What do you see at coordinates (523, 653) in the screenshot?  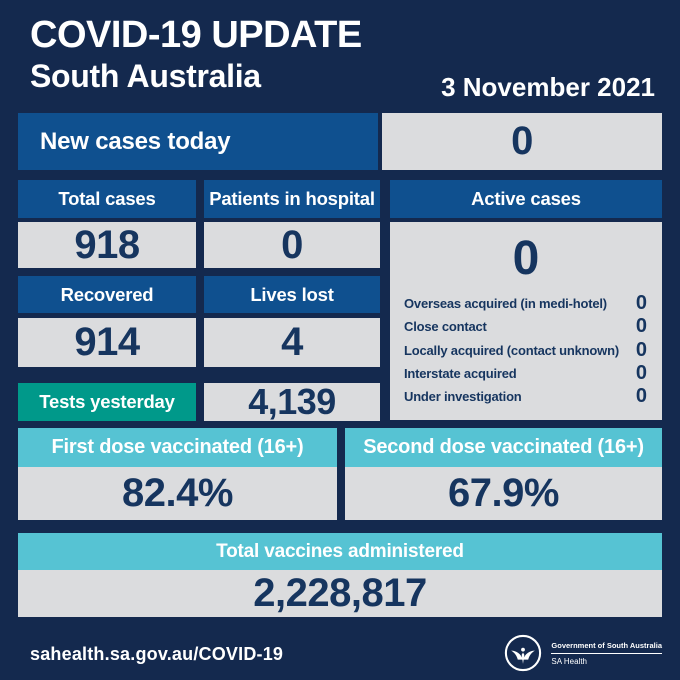 I see `piping-shrike-icon` at bounding box center [523, 653].